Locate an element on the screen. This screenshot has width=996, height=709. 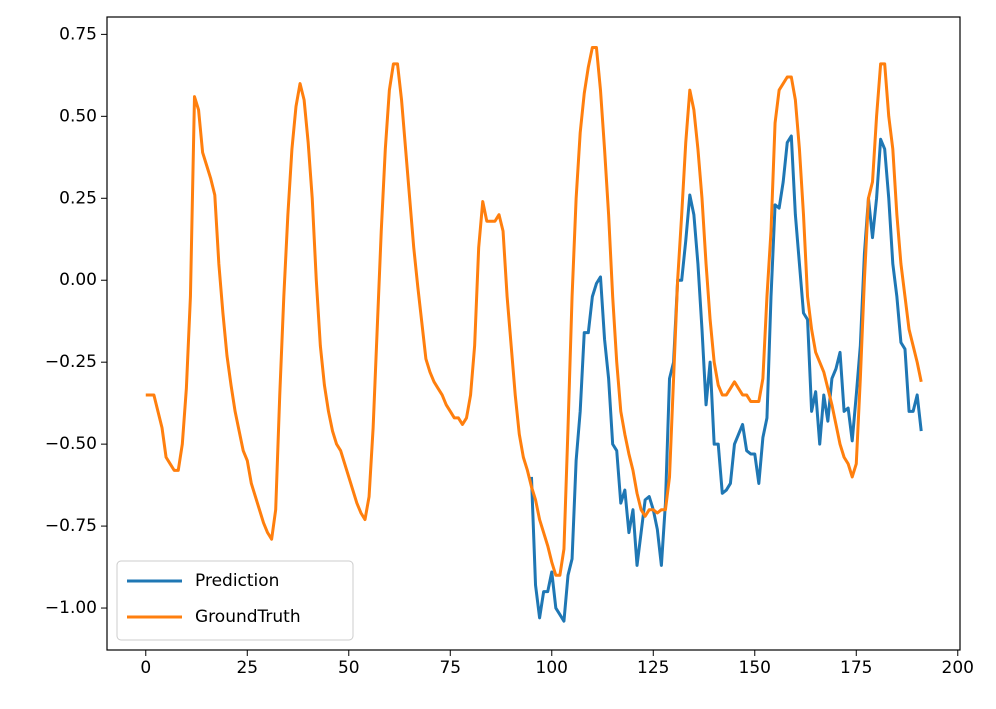
y-tick-label: −0.25 is located at coordinates (71, 362).